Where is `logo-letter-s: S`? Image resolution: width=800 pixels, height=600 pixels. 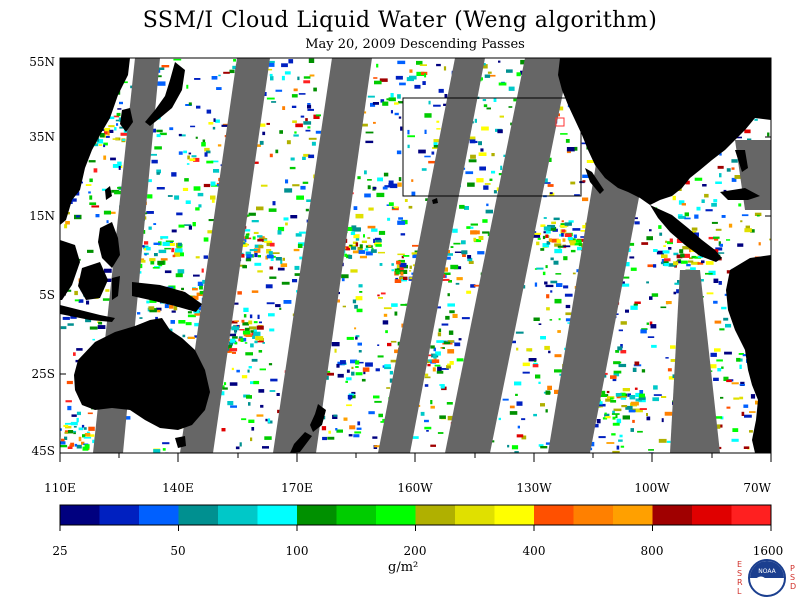 logo-letter-s: S is located at coordinates (740, 573).